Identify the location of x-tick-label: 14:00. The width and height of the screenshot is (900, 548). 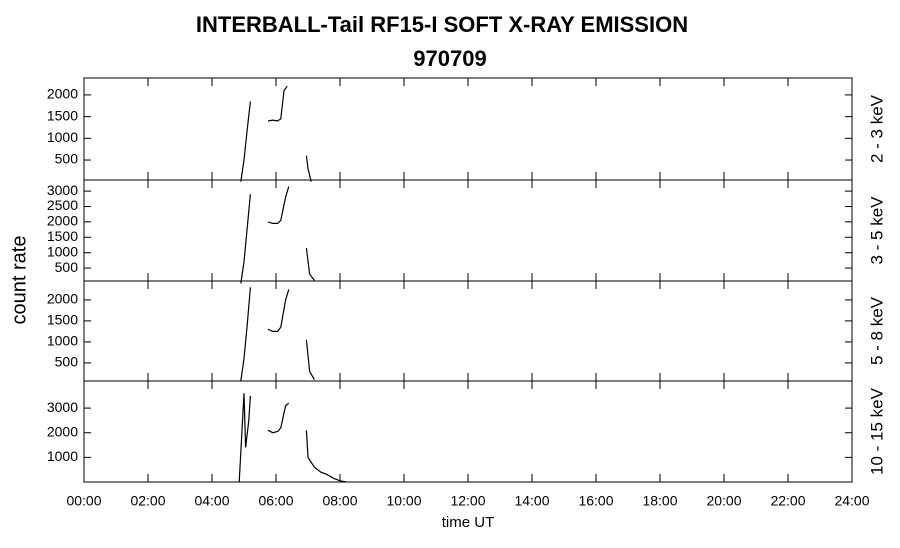
(531, 501).